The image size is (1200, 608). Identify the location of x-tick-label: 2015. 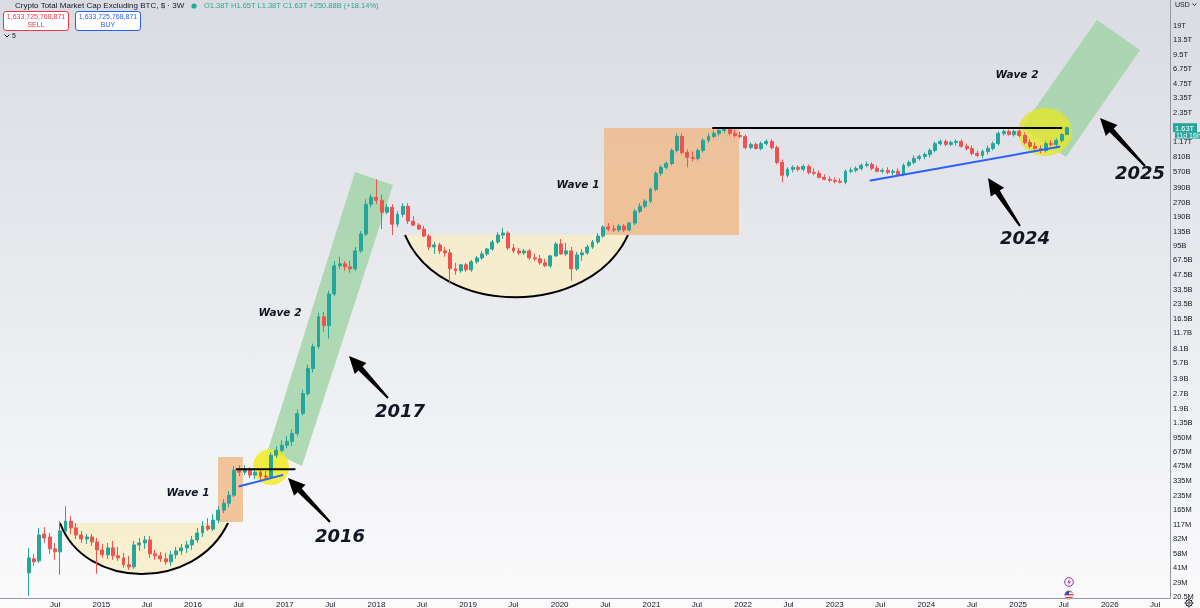
(101, 603).